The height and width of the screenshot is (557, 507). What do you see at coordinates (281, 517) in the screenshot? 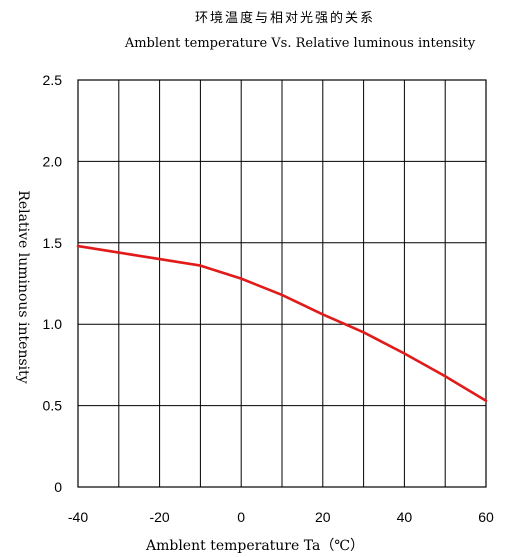
I see `x-tick-labels: -40 -20 0 20 40 60` at bounding box center [281, 517].